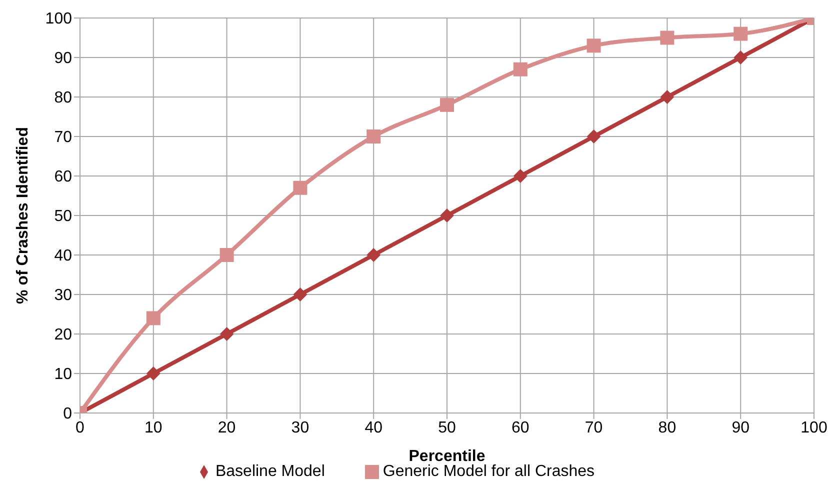 This screenshot has width=837, height=494. What do you see at coordinates (58, 19) in the screenshot?
I see `y-tick-label: 100` at bounding box center [58, 19].